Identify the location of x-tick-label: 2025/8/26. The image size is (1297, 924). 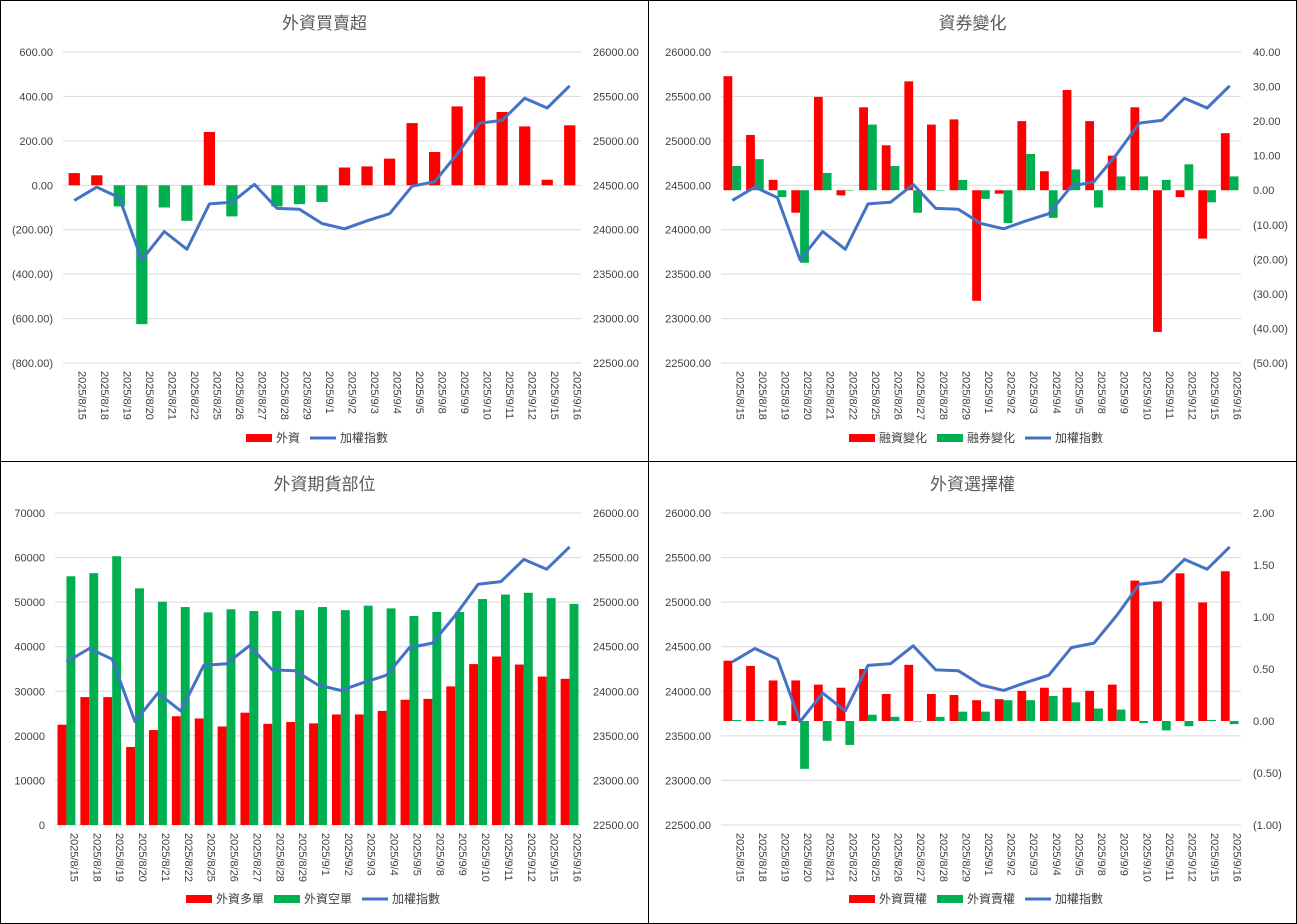
(898, 857).